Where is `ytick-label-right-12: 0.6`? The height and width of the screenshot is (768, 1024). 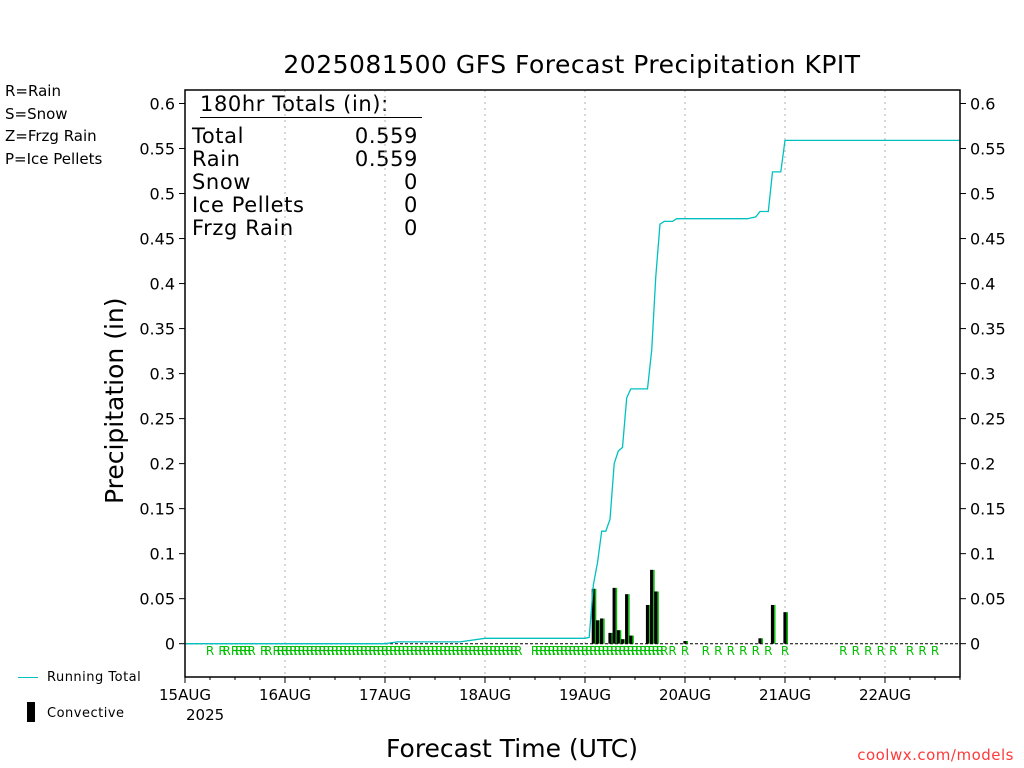 ytick-label-right-12: 0.6 is located at coordinates (982, 104).